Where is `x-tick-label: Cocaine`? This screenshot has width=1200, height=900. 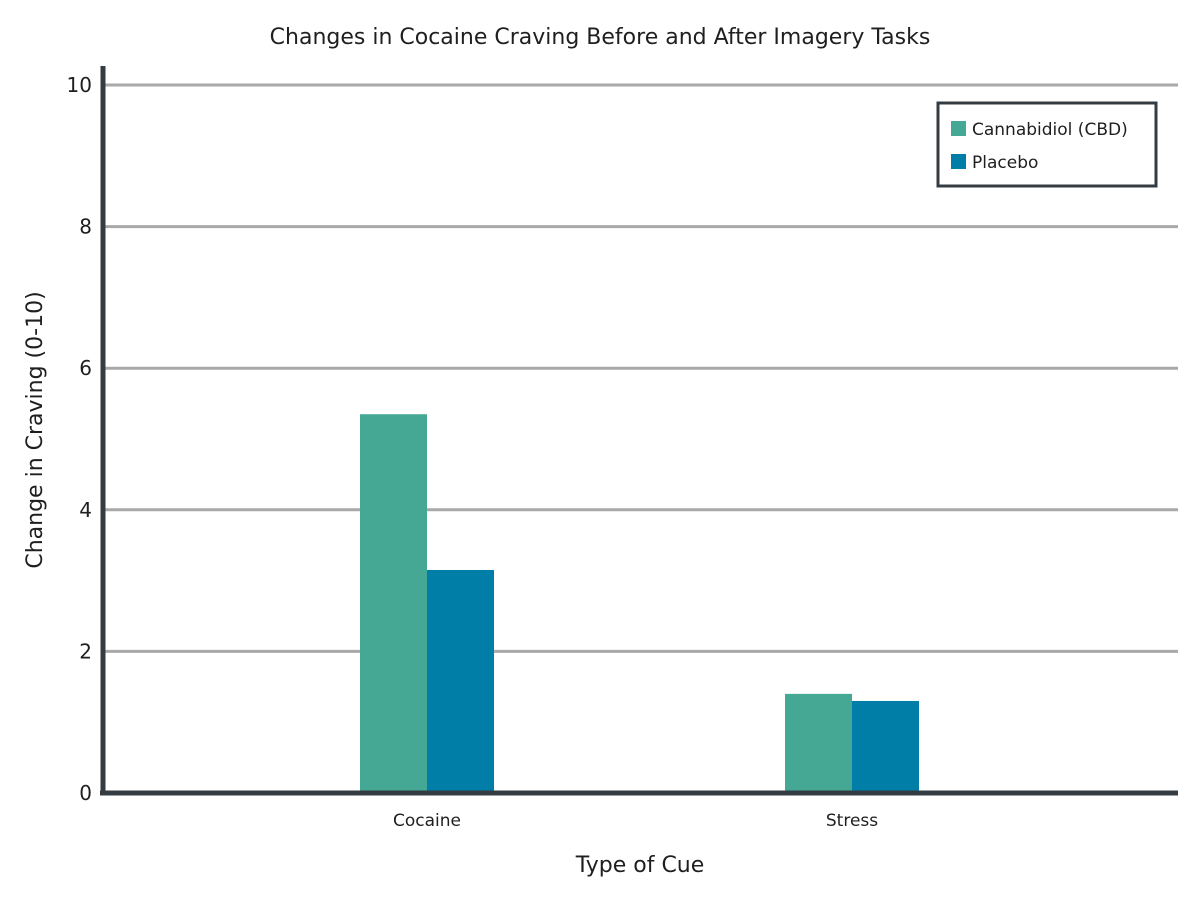
x-tick-label: Cocaine is located at coordinates (427, 821).